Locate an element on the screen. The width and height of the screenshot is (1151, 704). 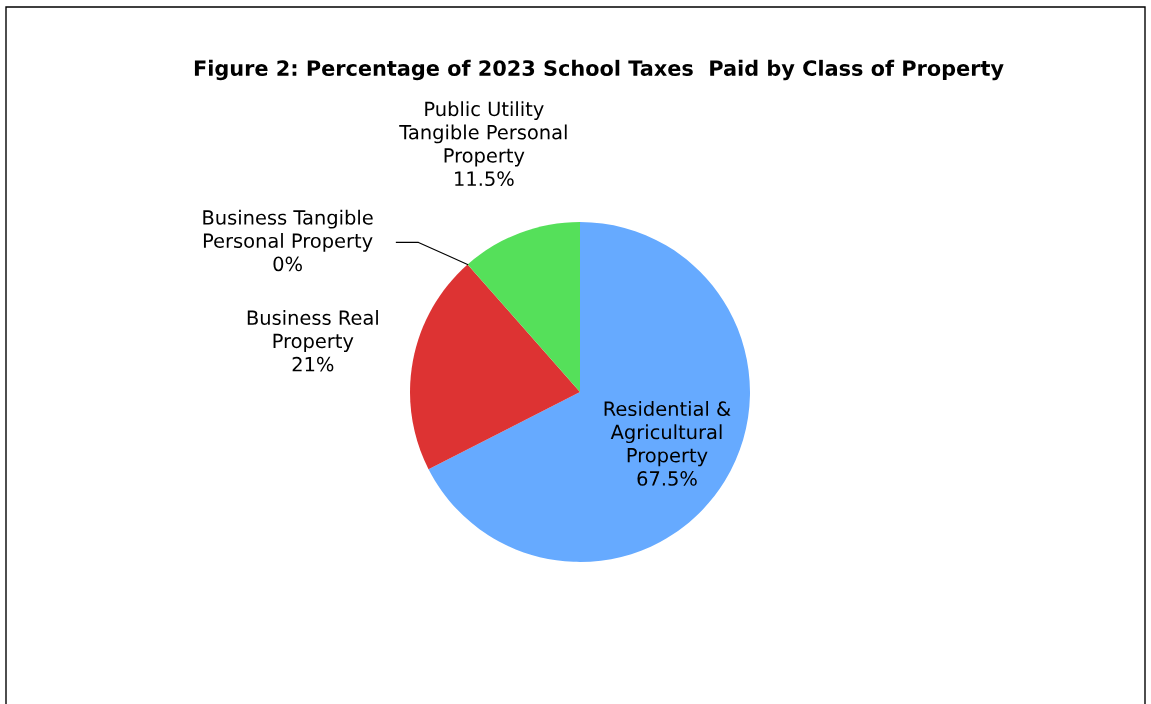
chart-title: Figure 2: Percentage of 2023 School Taxes Paid by Class of Property is located at coordinates (599, 70).